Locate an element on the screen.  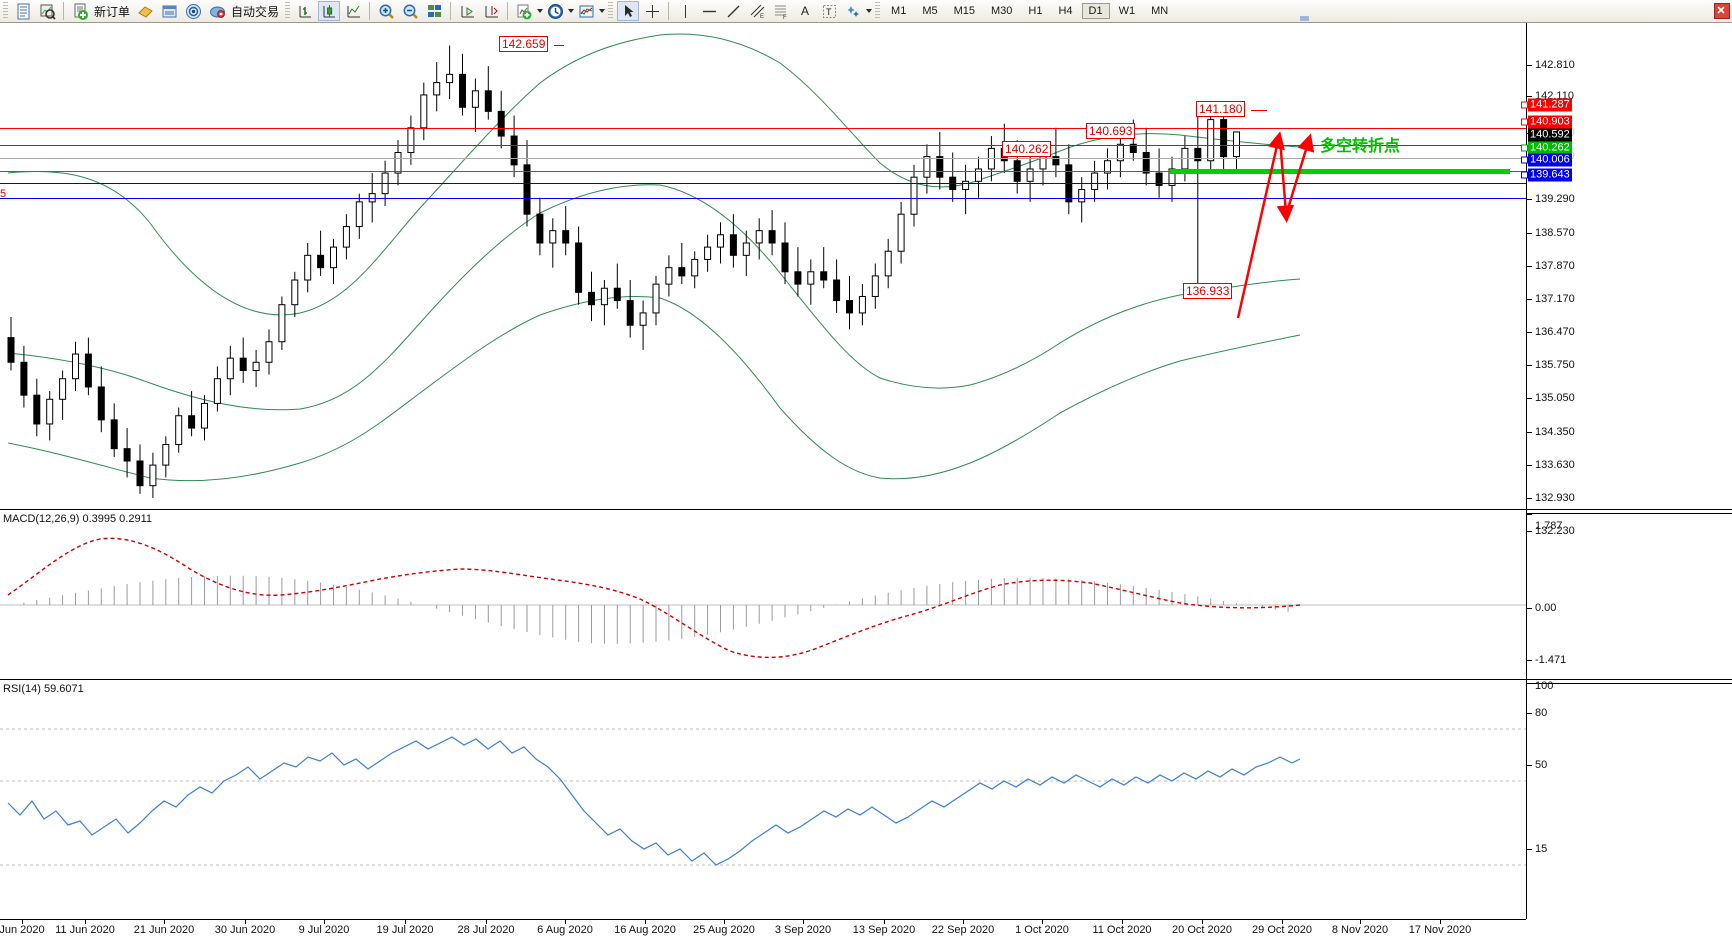
price-badge-140006: 140.006 is located at coordinates (1550, 160).